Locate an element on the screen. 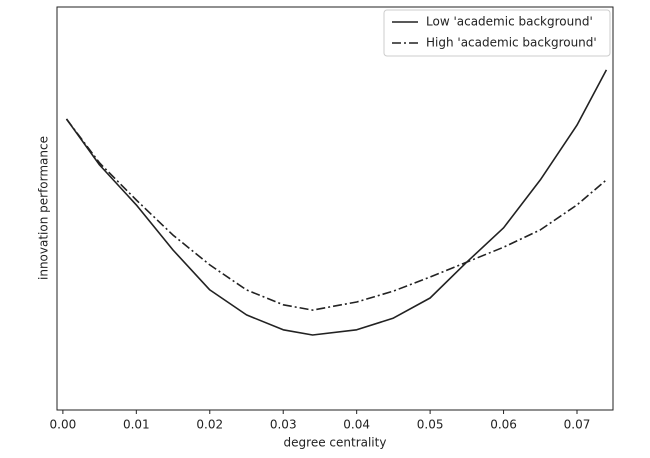 The width and height of the screenshot is (650, 458). x-tick-label: 0.02 is located at coordinates (209, 425).